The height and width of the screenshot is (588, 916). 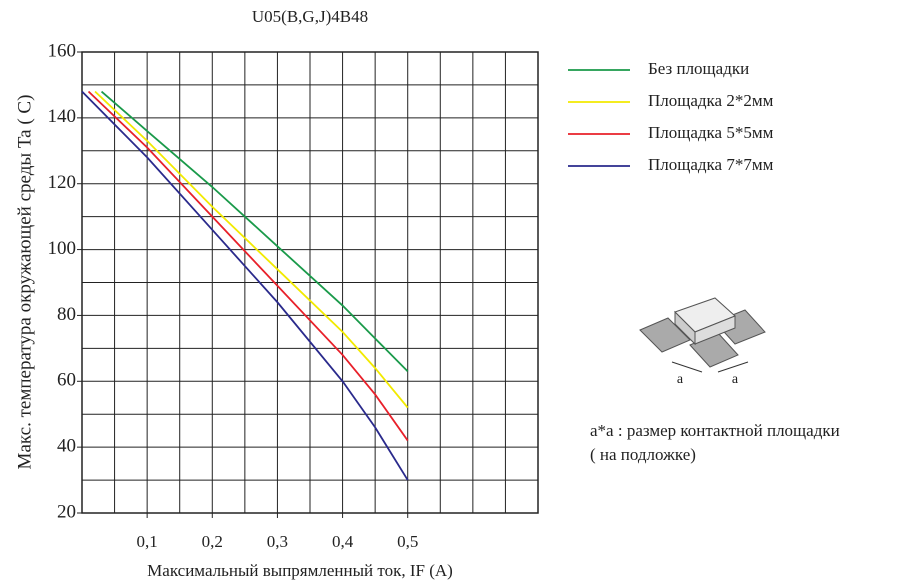 I want to click on legend-label: Площадка 7*7мм, so click(x=711, y=164).